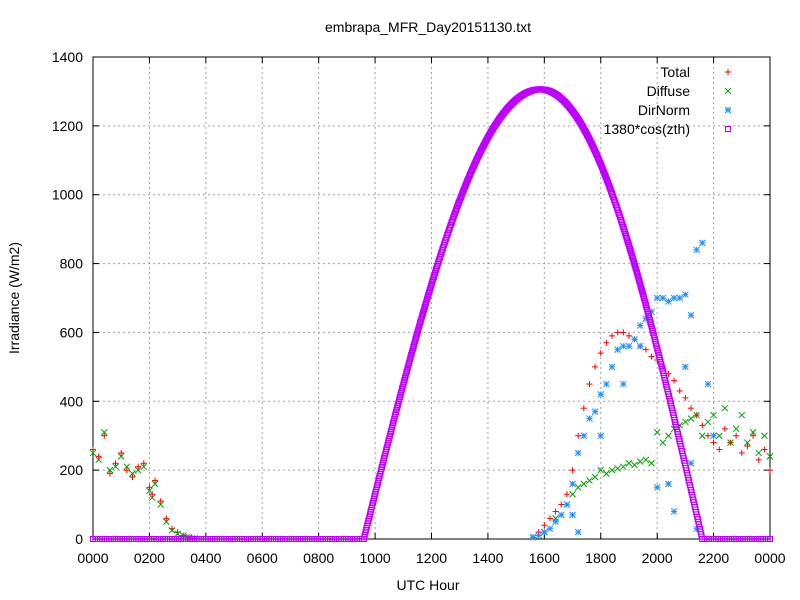 This screenshot has width=800, height=600. What do you see at coordinates (669, 91) in the screenshot?
I see `legend-label: Diffuse` at bounding box center [669, 91].